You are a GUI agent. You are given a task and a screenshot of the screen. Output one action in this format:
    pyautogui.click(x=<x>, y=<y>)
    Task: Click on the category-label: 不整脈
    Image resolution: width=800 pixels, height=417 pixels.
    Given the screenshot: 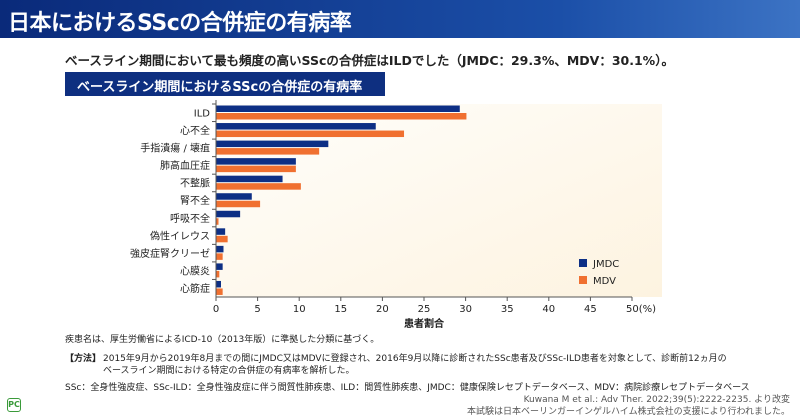 What is the action you would take?
    pyautogui.click(x=195, y=183)
    